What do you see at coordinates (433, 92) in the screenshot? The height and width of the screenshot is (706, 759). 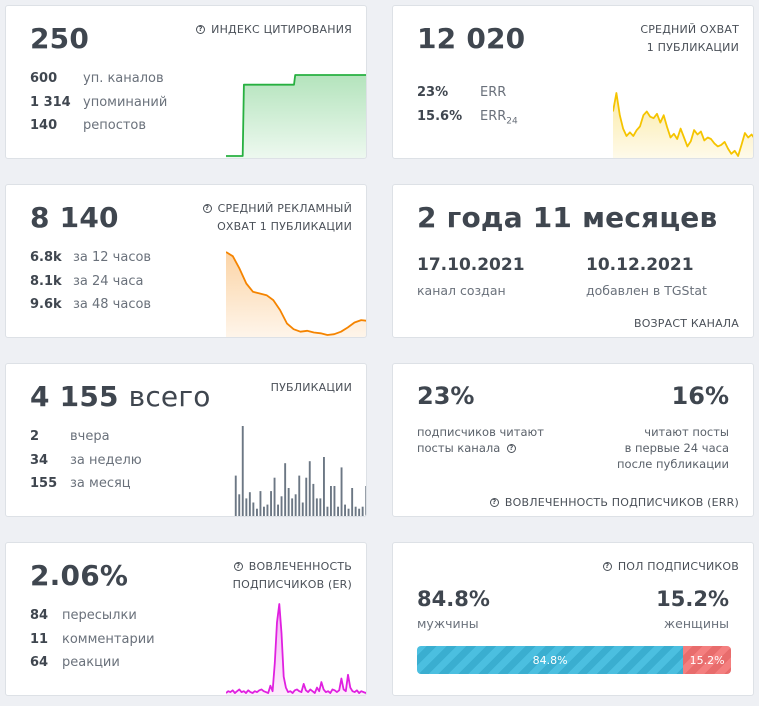 I see `stat-num: 23%` at bounding box center [433, 92].